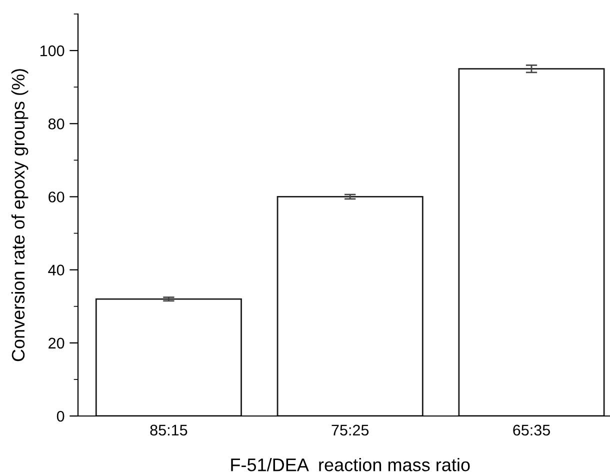 The height and width of the screenshot is (472, 610). Describe the element at coordinates (52, 50) in the screenshot. I see `y-tick-label: 100` at that location.